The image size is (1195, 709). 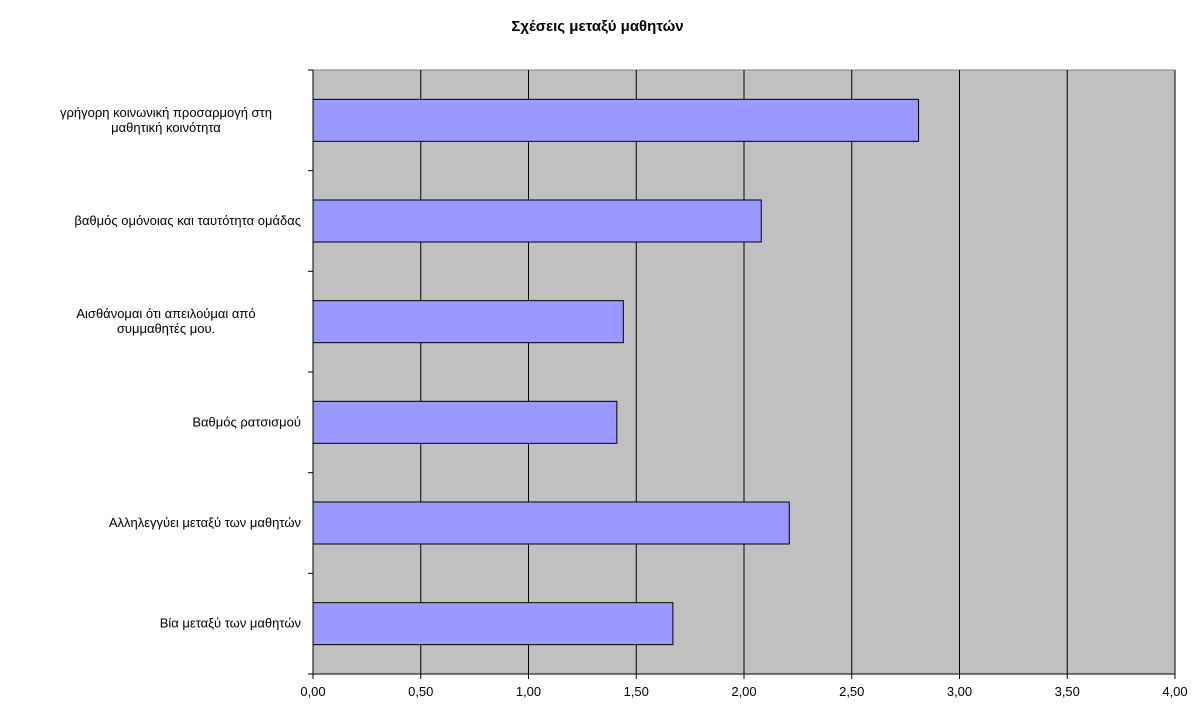 I want to click on tick-labels: 0,00 0,50 1,00 1,50 2,00 2,50 3,00 3,50 4,00, so click(x=743, y=691).